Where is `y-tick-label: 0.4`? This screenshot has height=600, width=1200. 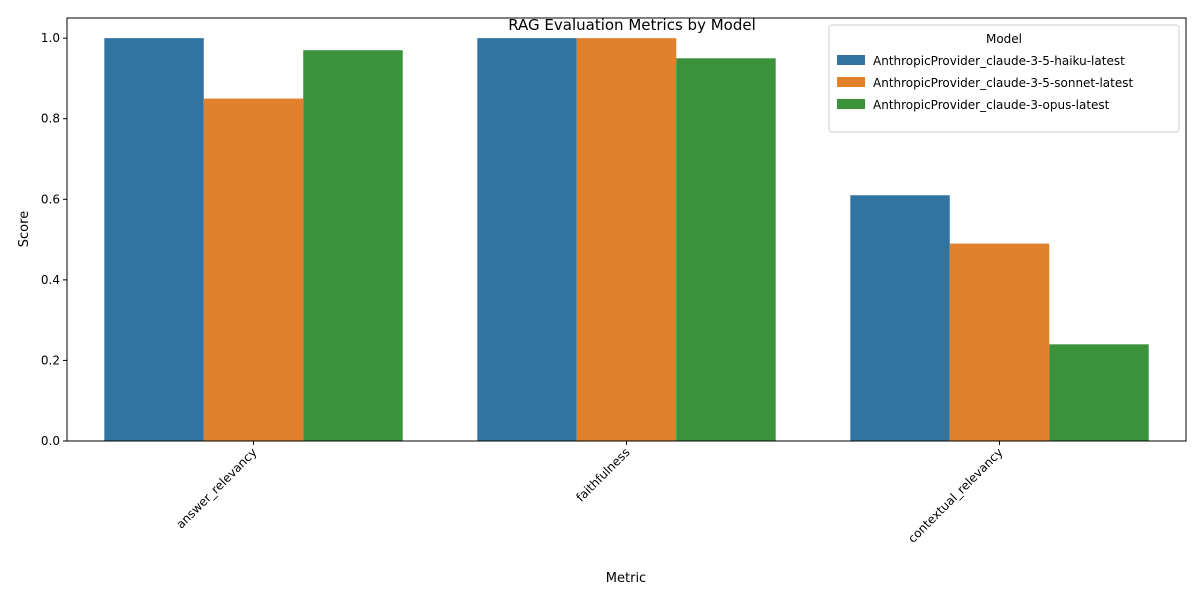 y-tick-label: 0.4 is located at coordinates (50, 280).